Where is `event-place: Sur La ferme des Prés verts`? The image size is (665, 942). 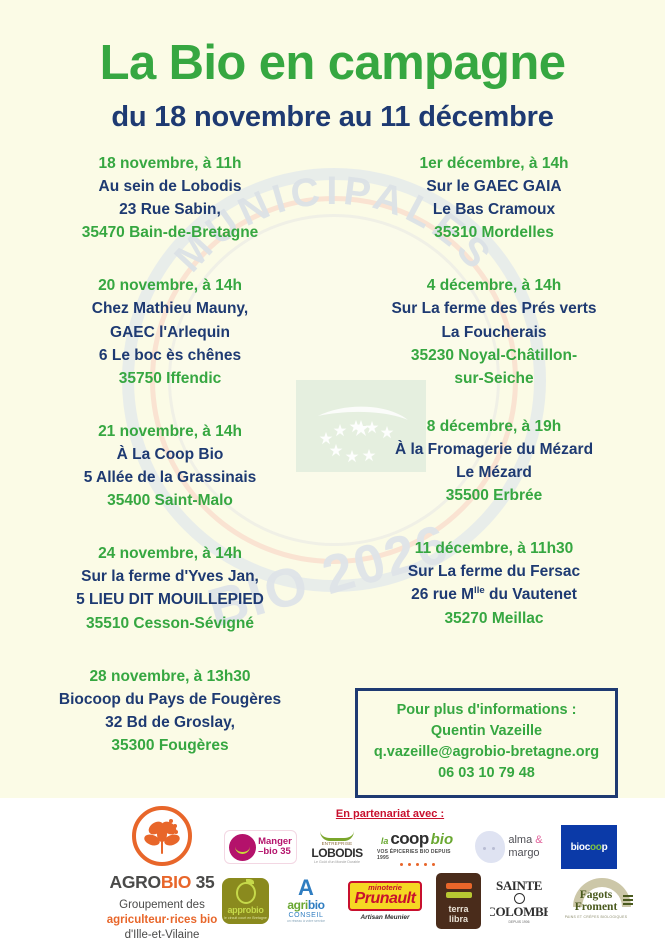
event-place: Sur La ferme des Prés verts is located at coordinates (494, 309).